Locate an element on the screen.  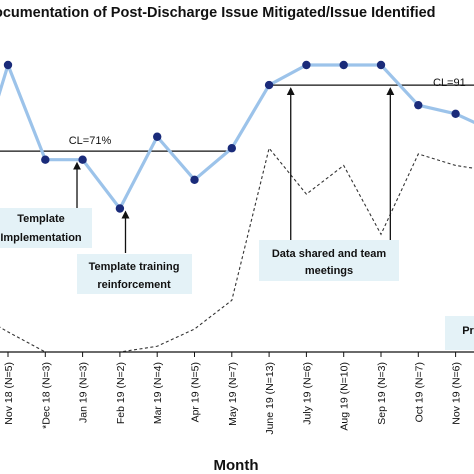
x-tick-label: June 19 (N=13) is located at coordinates (270, 398).